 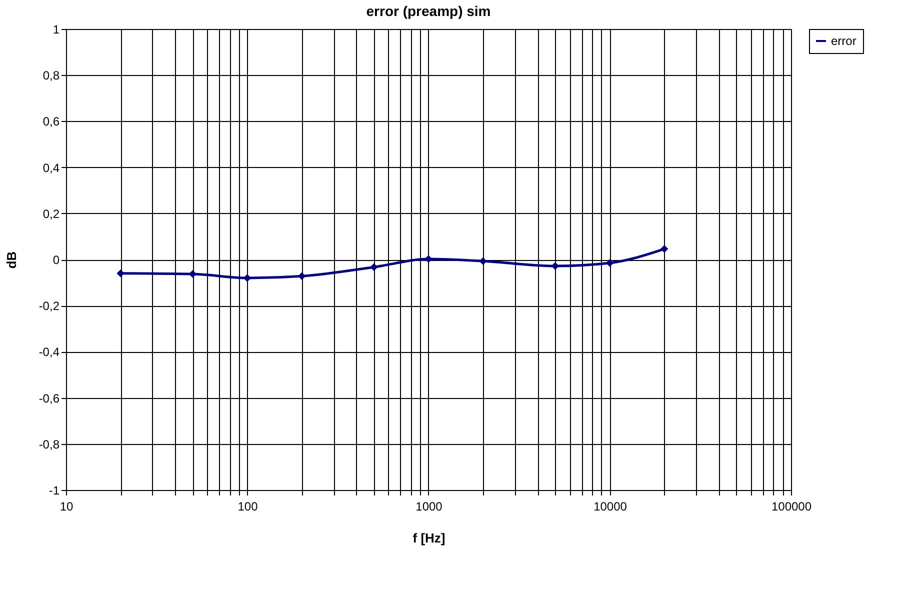 What do you see at coordinates (843, 41) in the screenshot?
I see `legend-label: error` at bounding box center [843, 41].